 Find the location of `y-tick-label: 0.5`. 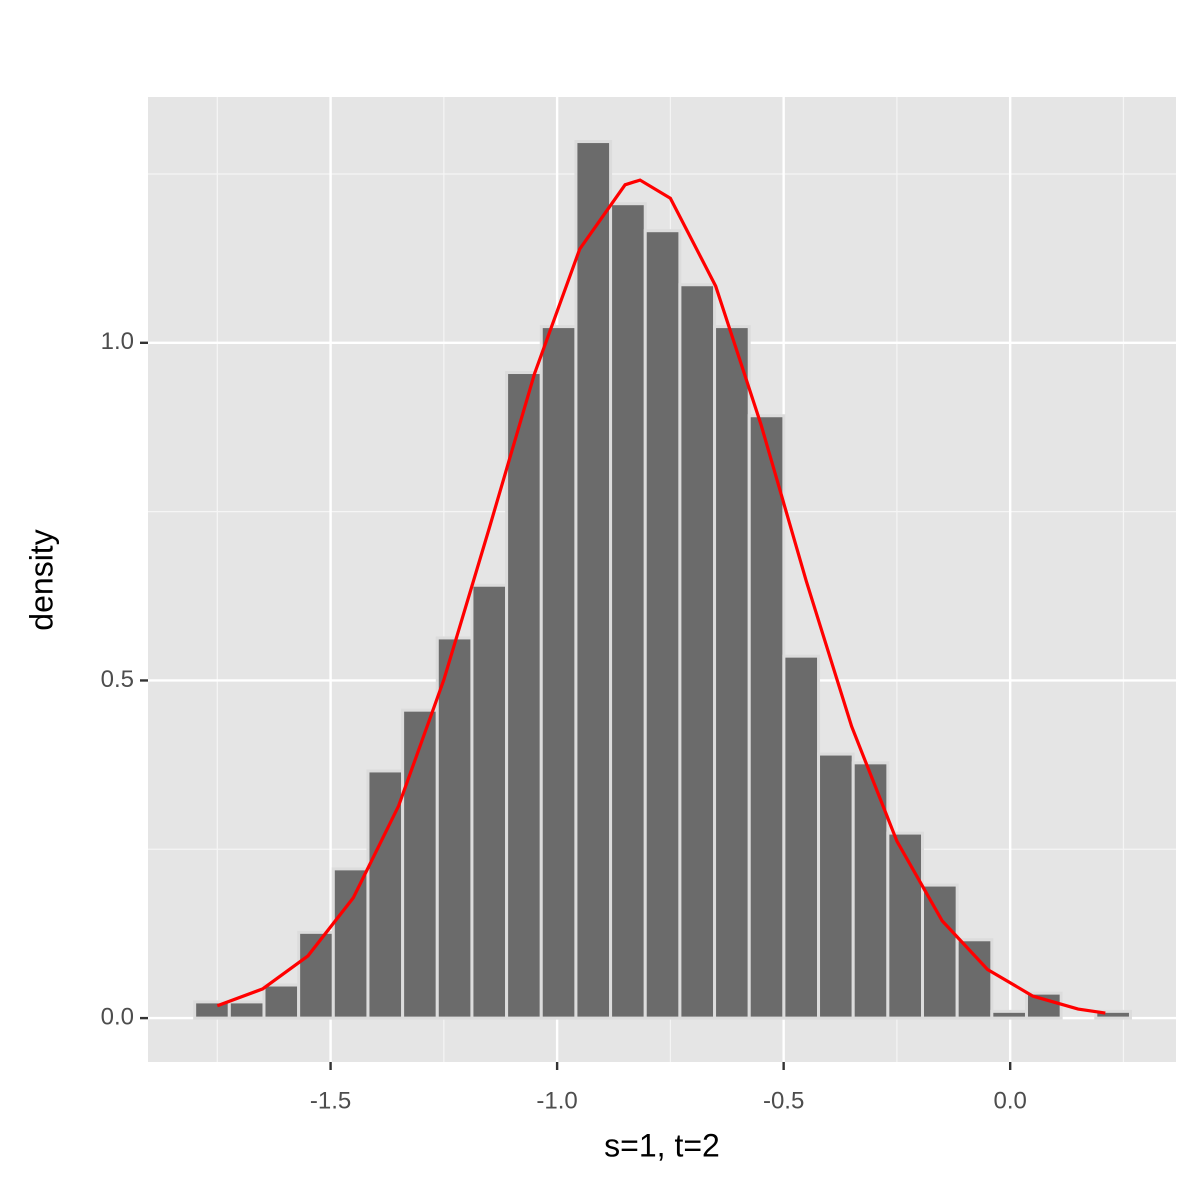

y-tick-label: 0.5 is located at coordinates (117, 679).